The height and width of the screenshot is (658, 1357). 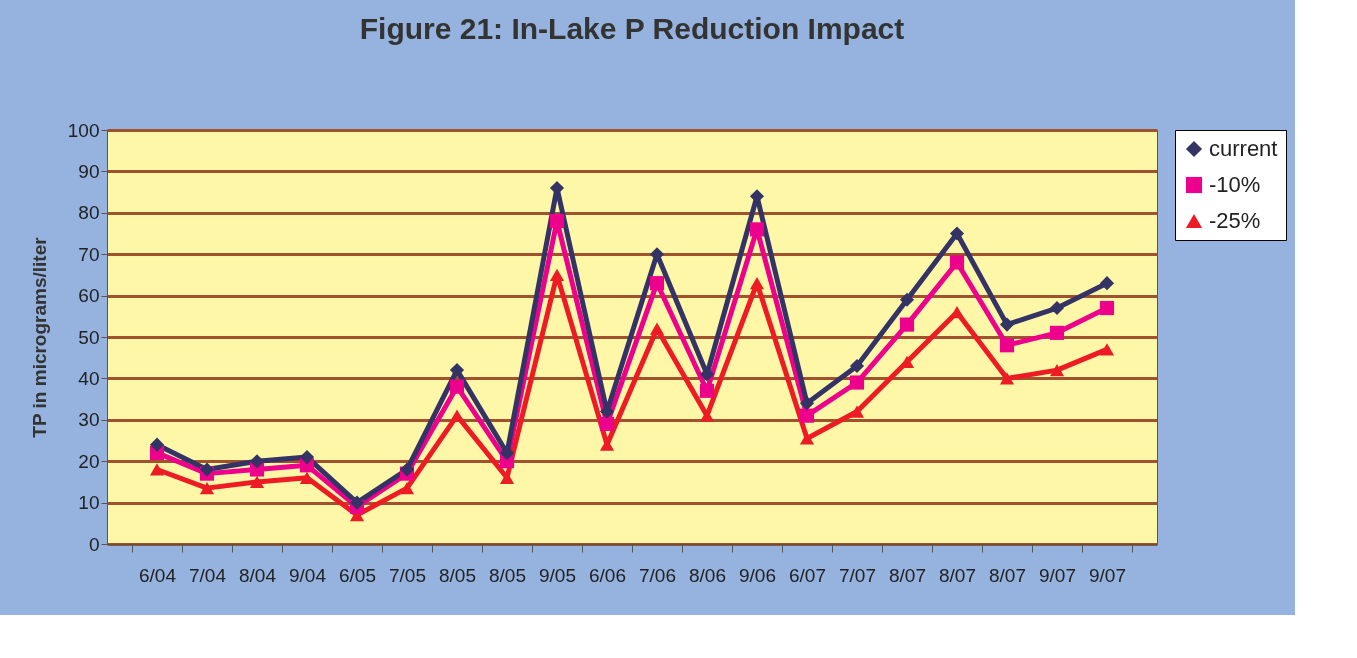 What do you see at coordinates (308, 575) in the screenshot?
I see `x-tick-label: 9/04` at bounding box center [308, 575].